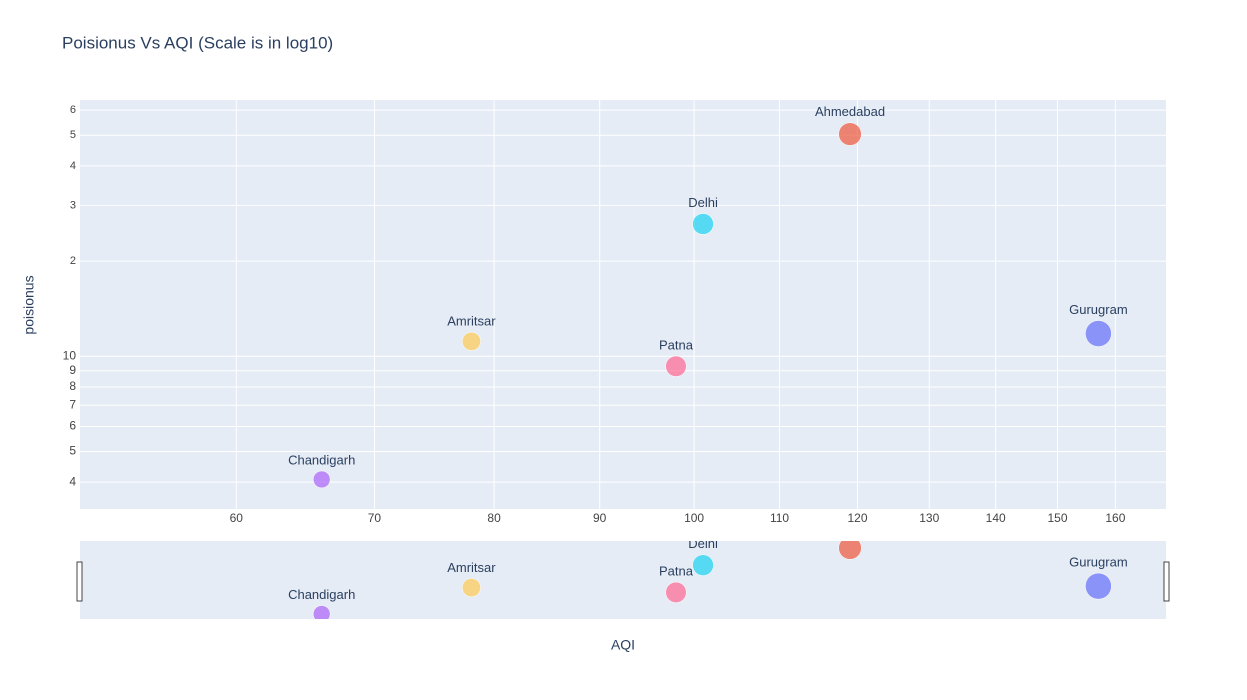 The image size is (1247, 700). What do you see at coordinates (79, 581) in the screenshot?
I see `slider-handle-left` at bounding box center [79, 581].